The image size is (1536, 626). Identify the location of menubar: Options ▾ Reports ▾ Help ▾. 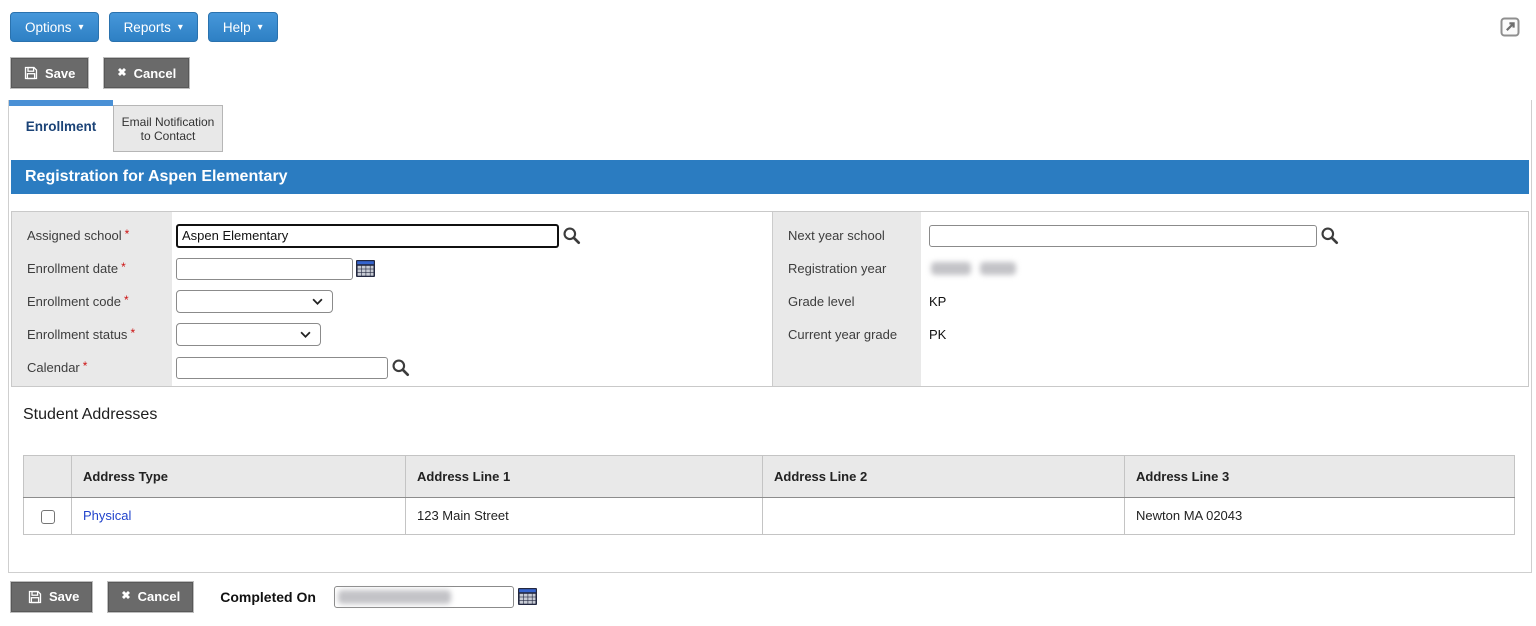
(768, 21).